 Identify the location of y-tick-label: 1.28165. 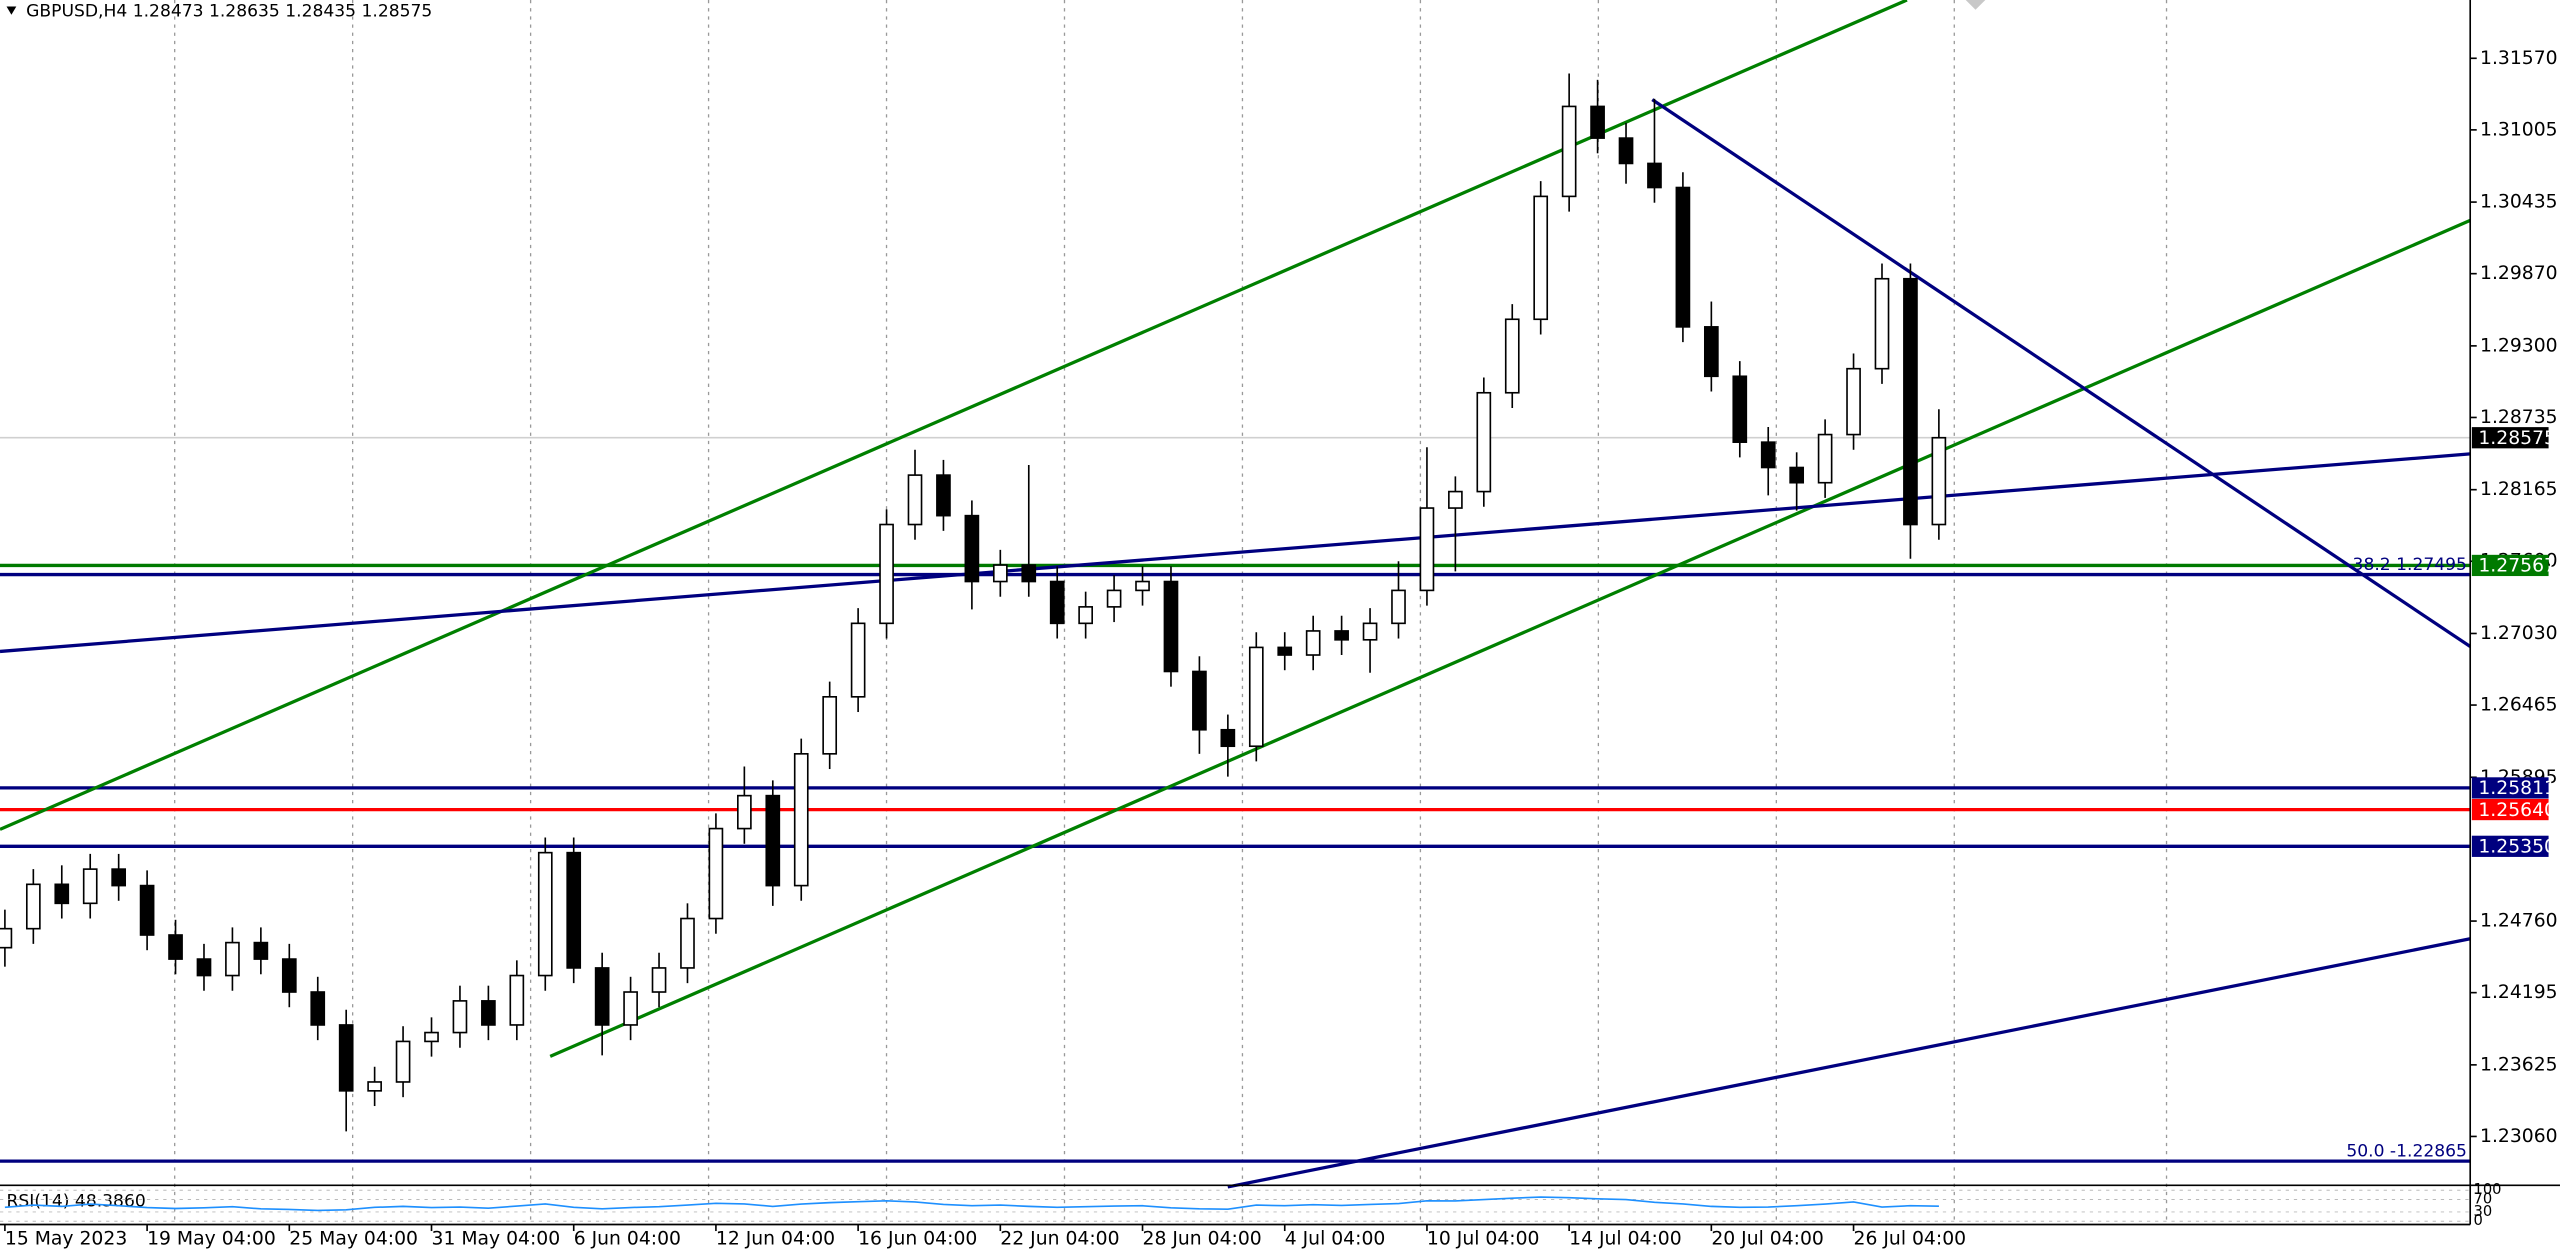
(2519, 489).